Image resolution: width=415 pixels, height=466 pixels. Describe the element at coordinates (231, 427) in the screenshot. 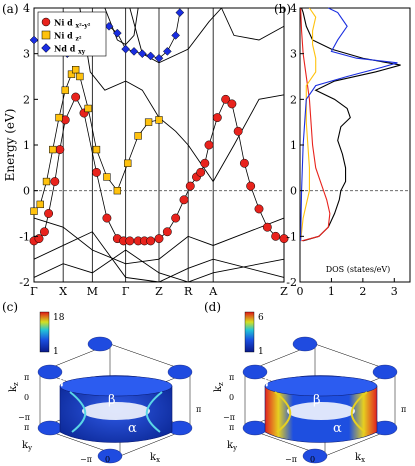

I see `ky-tick-pi: π` at that location.